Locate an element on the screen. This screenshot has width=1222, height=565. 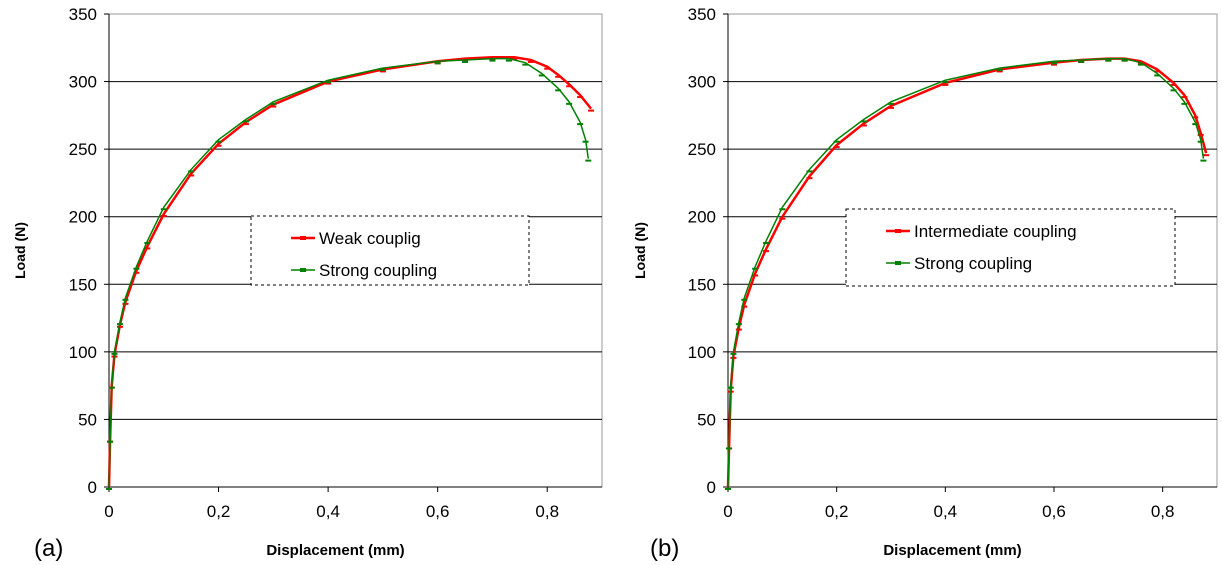
panel-label: (a) is located at coordinates (48, 548).